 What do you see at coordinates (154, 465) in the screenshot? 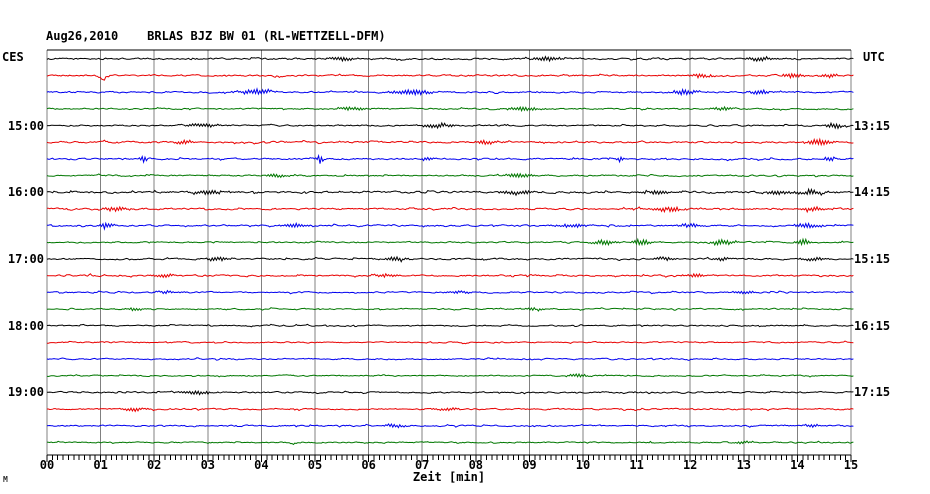
I see `x-tick-label: 02` at bounding box center [154, 465].